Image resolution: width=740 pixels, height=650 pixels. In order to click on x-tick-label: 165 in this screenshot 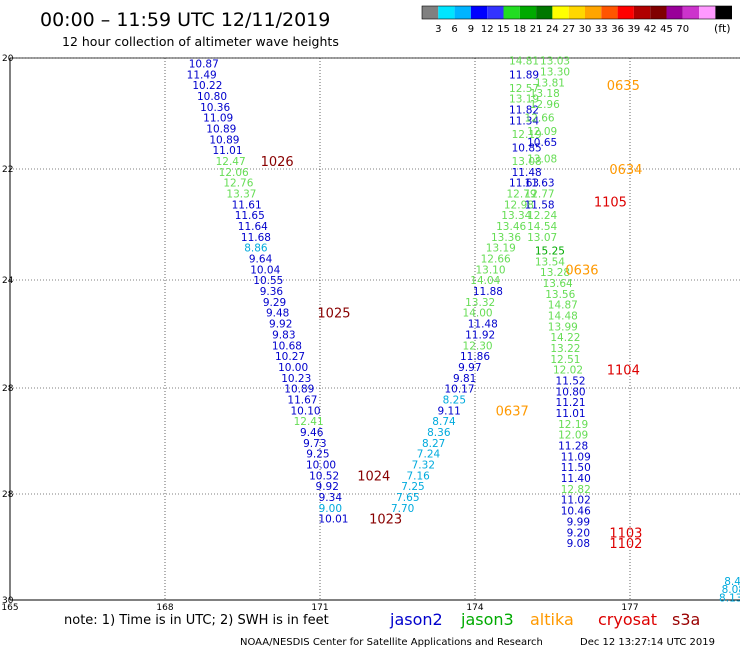, I will do `click(9, 608)`.